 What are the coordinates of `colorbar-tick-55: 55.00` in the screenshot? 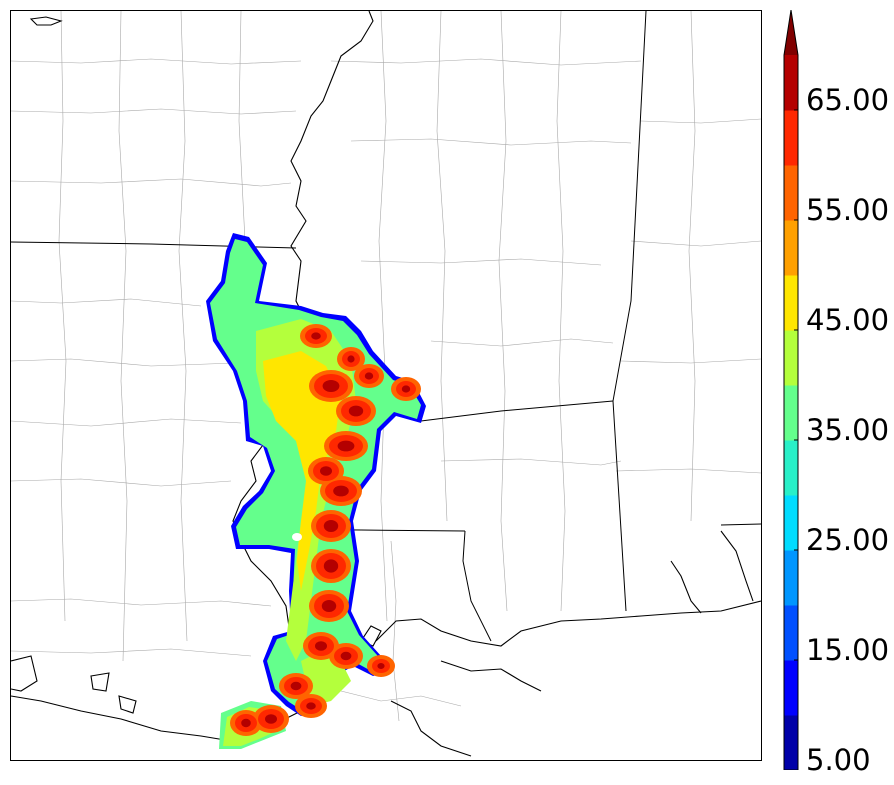 It's located at (848, 210).